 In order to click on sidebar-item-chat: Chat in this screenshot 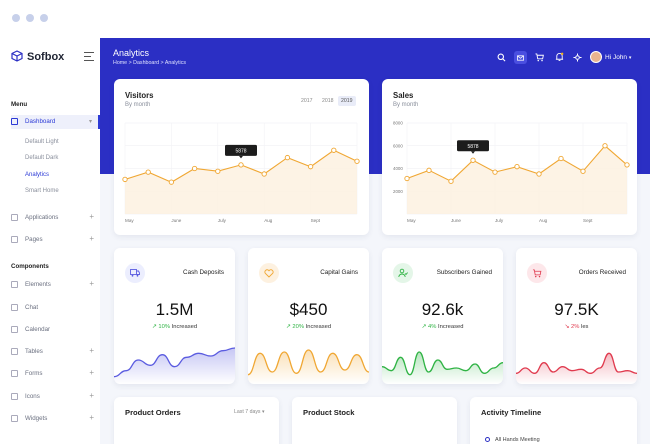, I will do `click(55, 308)`.